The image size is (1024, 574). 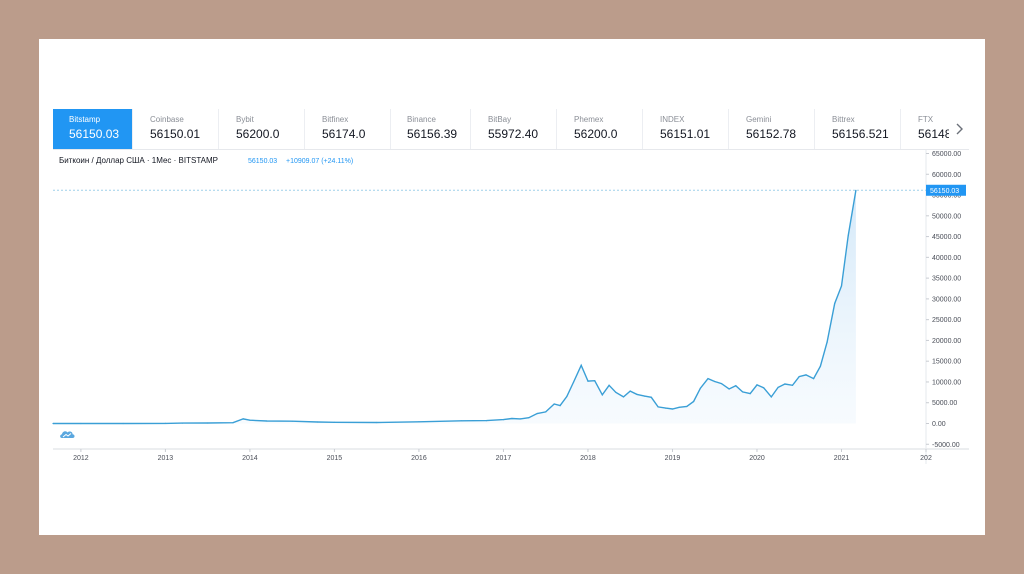 What do you see at coordinates (176, 129) in the screenshot?
I see `tab-exchange-coinbase: Coinbase 56150.01` at bounding box center [176, 129].